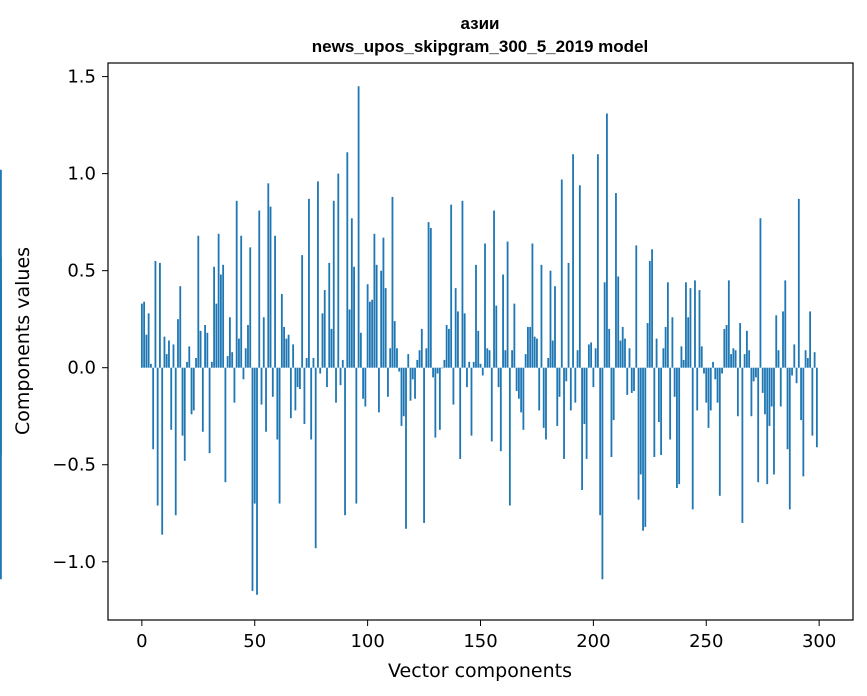  What do you see at coordinates (74, 465) in the screenshot?
I see `y-tick-label: −0.5` at bounding box center [74, 465].